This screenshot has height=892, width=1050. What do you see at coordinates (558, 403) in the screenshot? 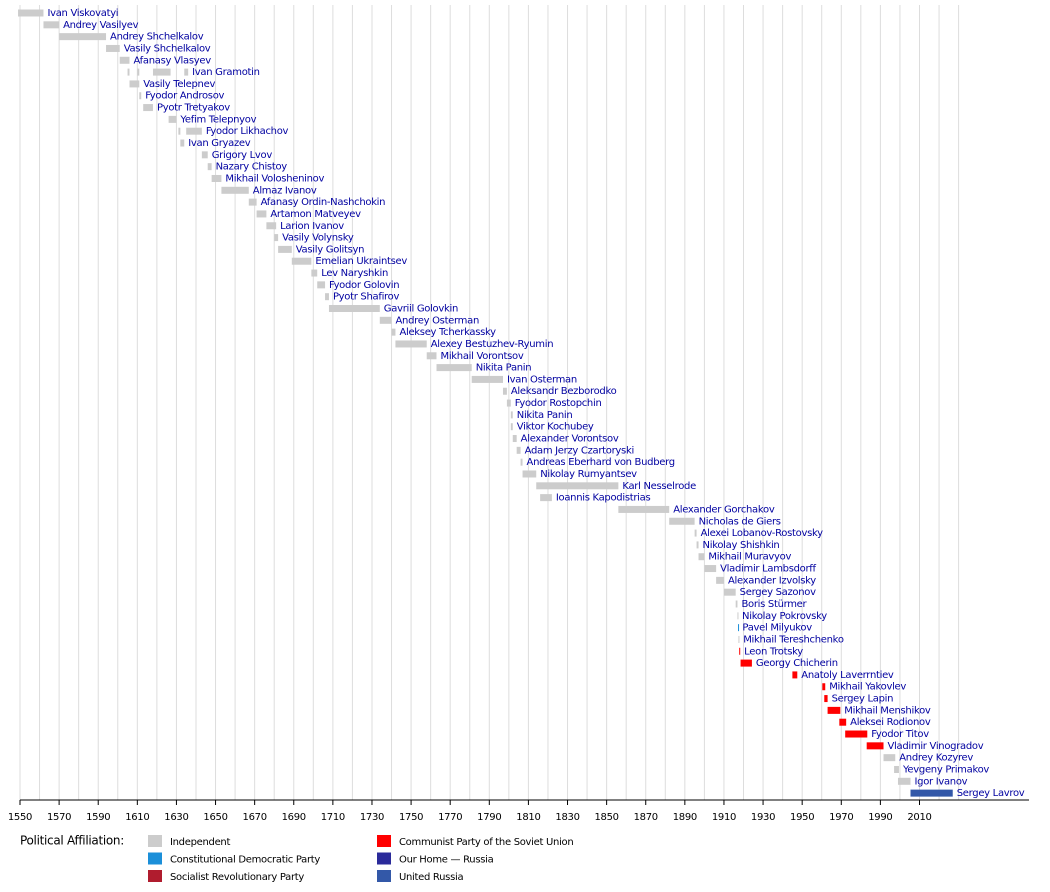
I see `minister-name: Fyodor Rostopchin` at bounding box center [558, 403].